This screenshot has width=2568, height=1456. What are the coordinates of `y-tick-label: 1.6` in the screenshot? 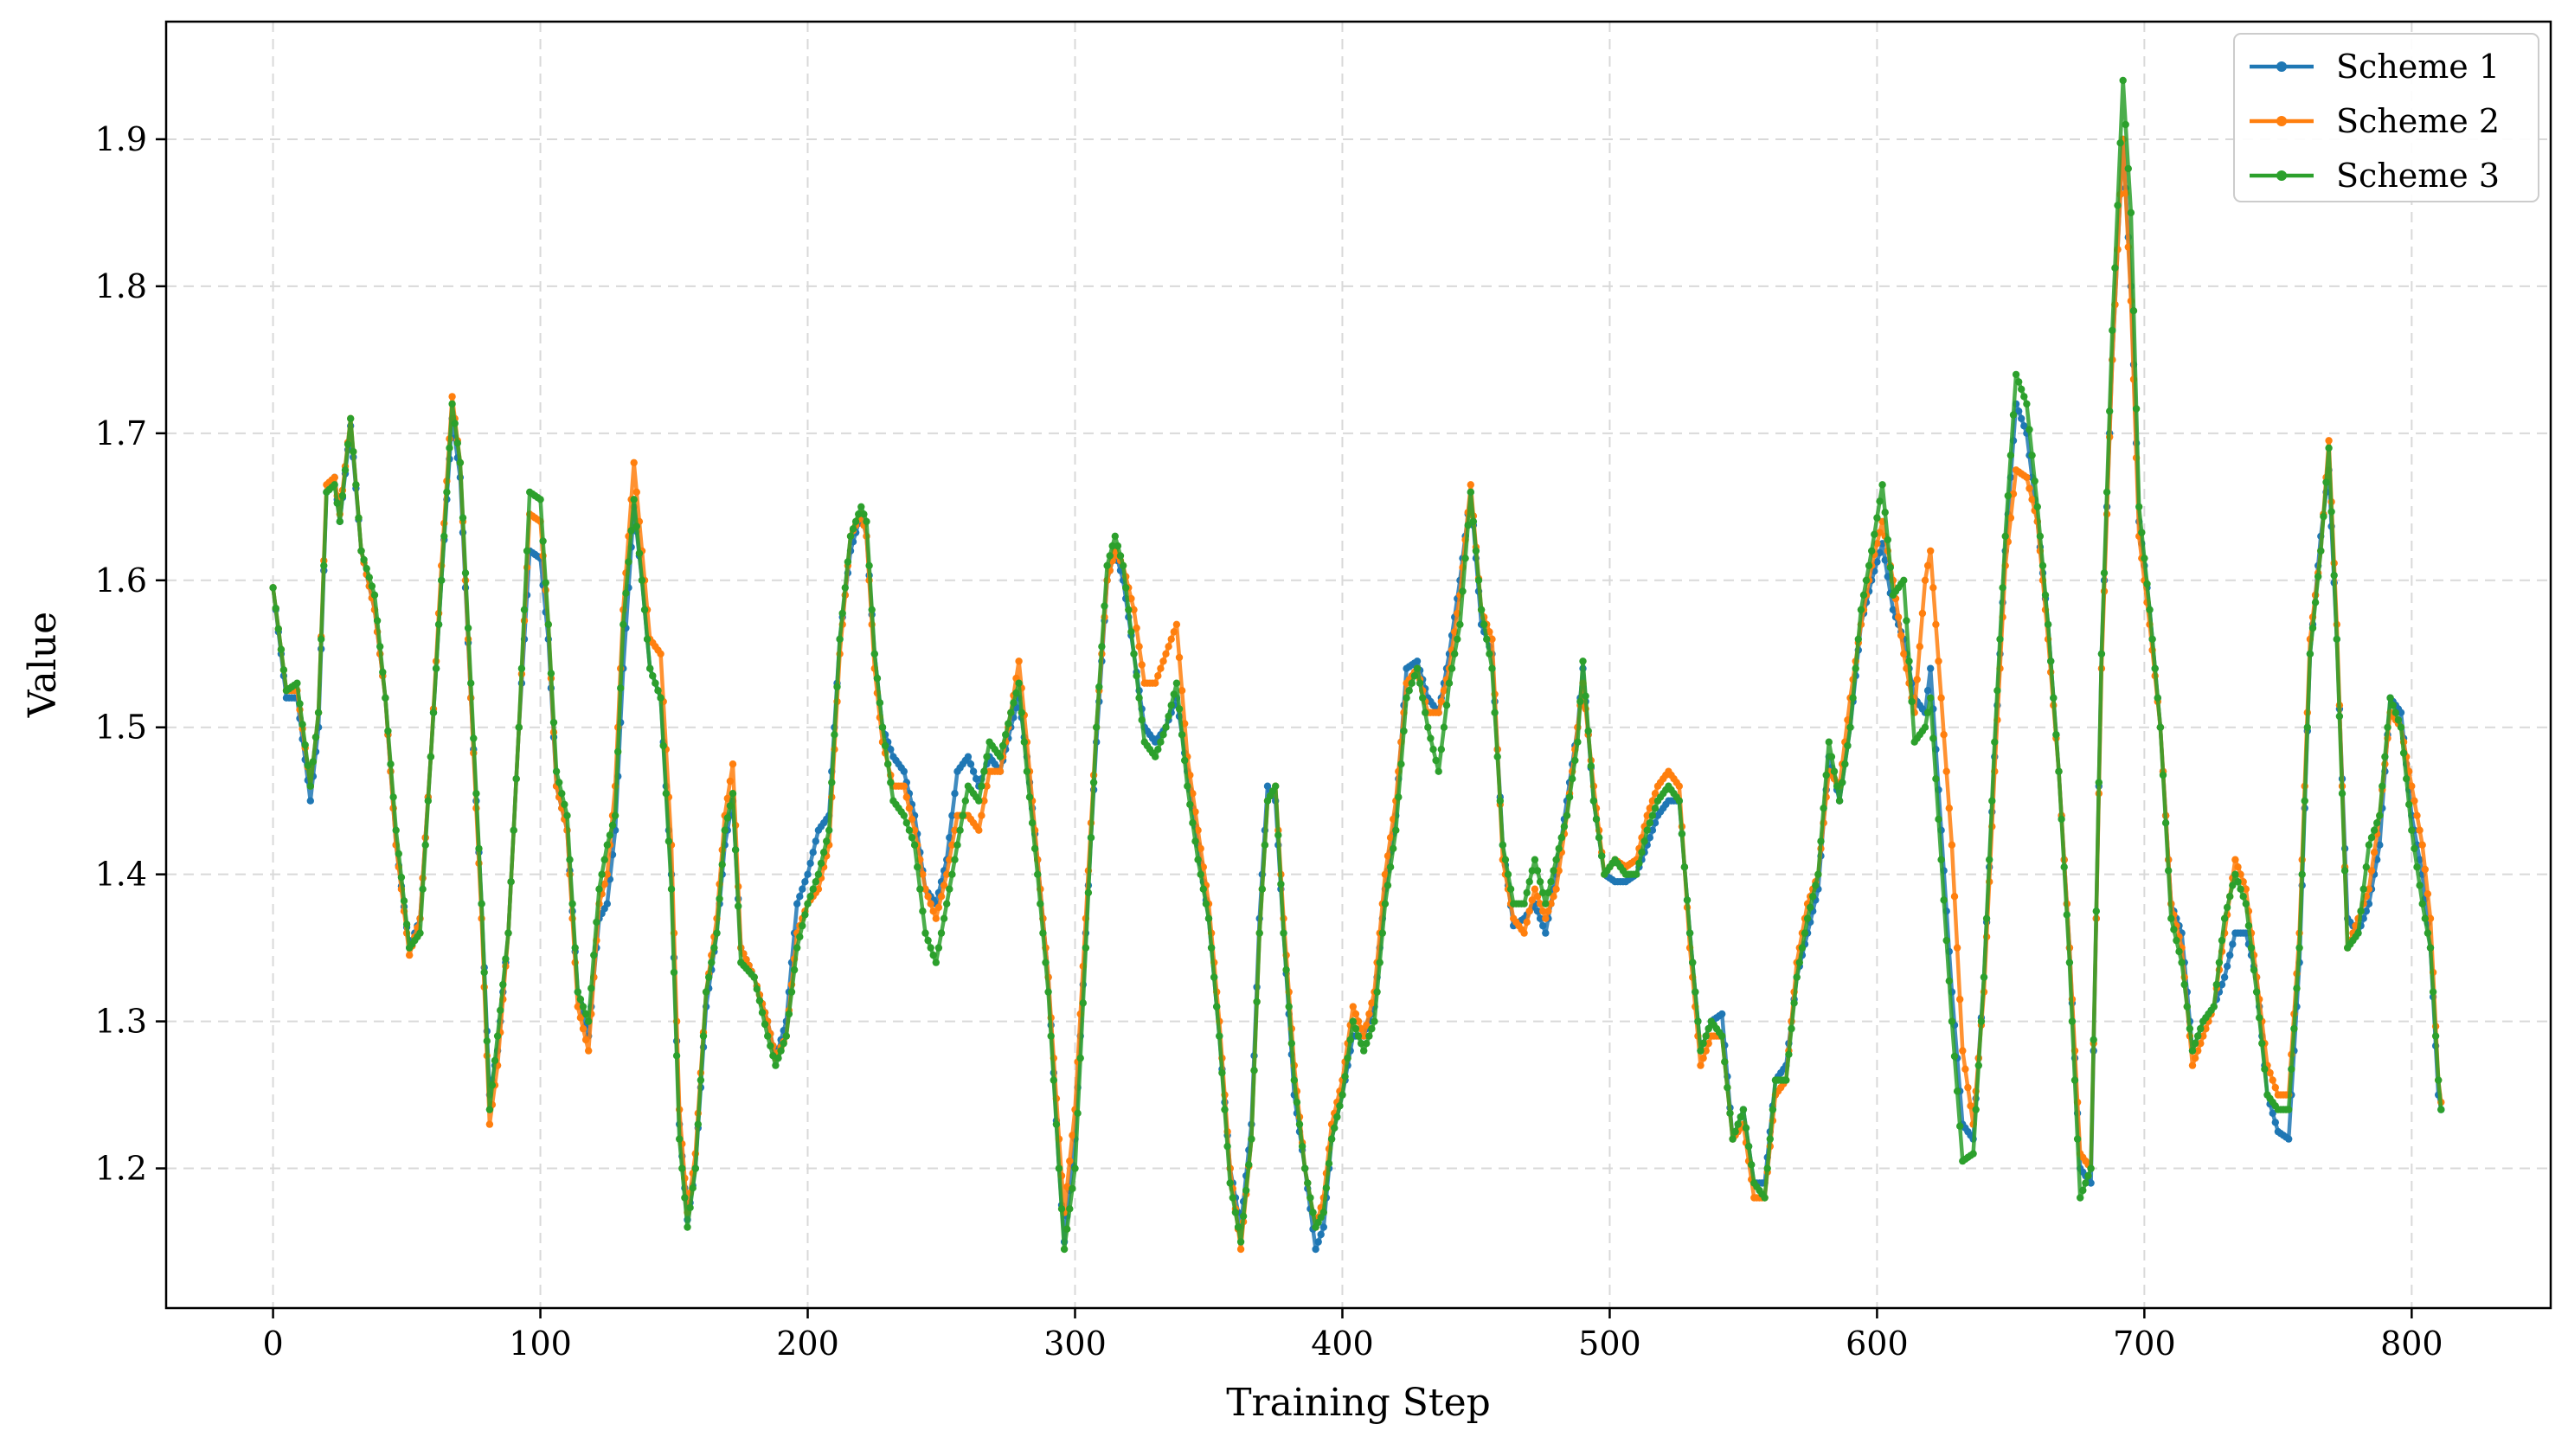 It's located at (121, 580).